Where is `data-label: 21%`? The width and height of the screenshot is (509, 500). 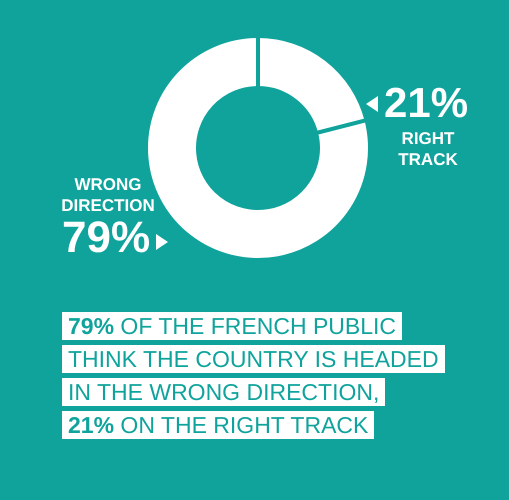
data-label: 21% is located at coordinates (426, 102).